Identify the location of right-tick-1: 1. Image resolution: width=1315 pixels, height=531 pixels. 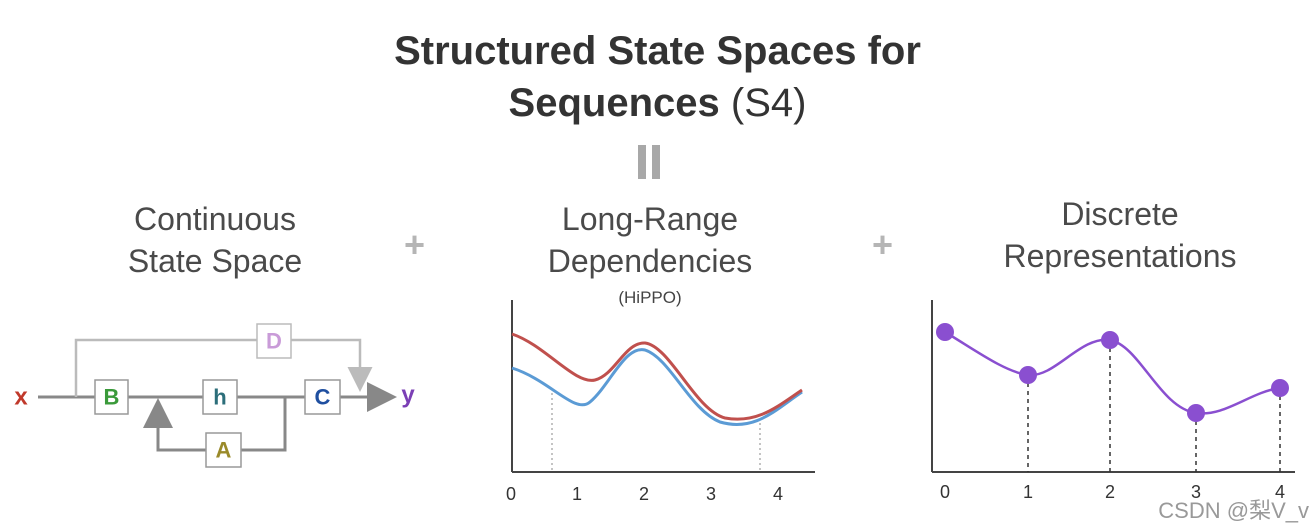
(1028, 492).